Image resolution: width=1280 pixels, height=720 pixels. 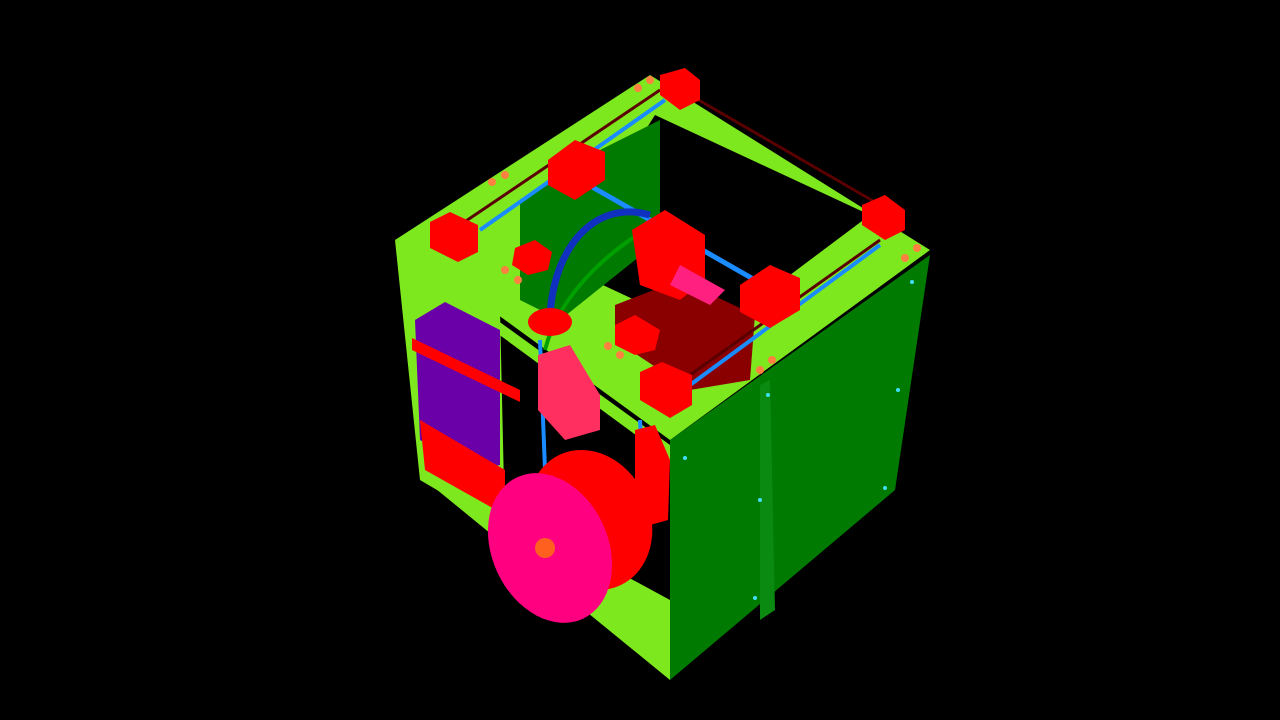 What do you see at coordinates (550, 322) in the screenshot?
I see `feeder-base` at bounding box center [550, 322].